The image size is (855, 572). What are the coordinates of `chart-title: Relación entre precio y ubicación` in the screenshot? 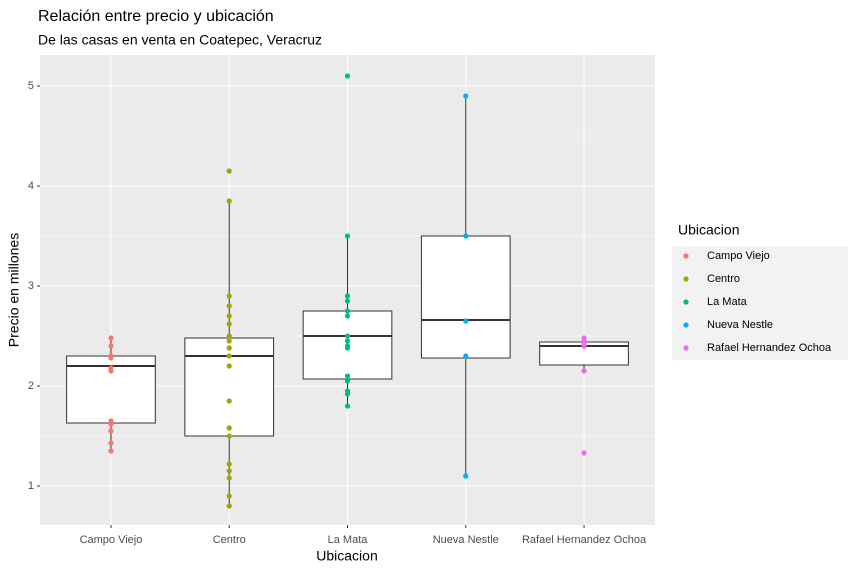 It's located at (156, 16).